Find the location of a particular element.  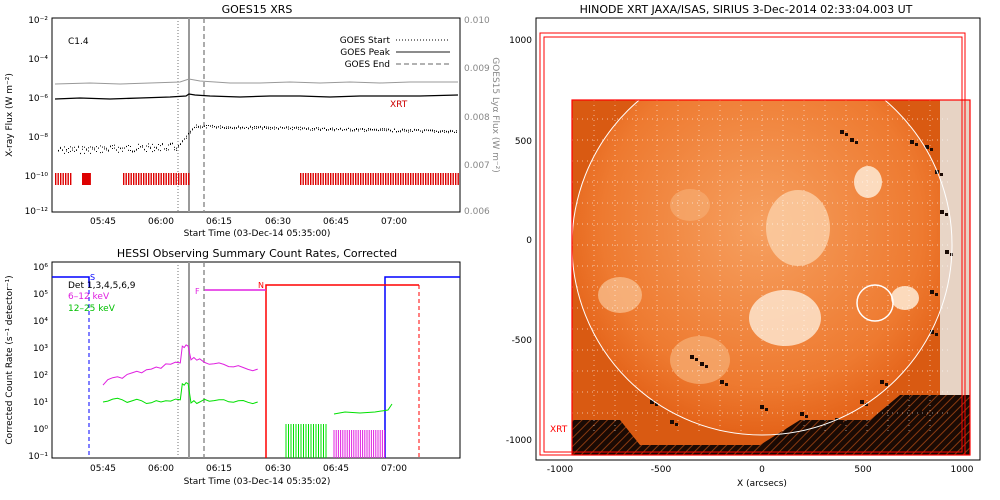

goes-ytick-label: 10⁻⁸ is located at coordinates (38, 138).